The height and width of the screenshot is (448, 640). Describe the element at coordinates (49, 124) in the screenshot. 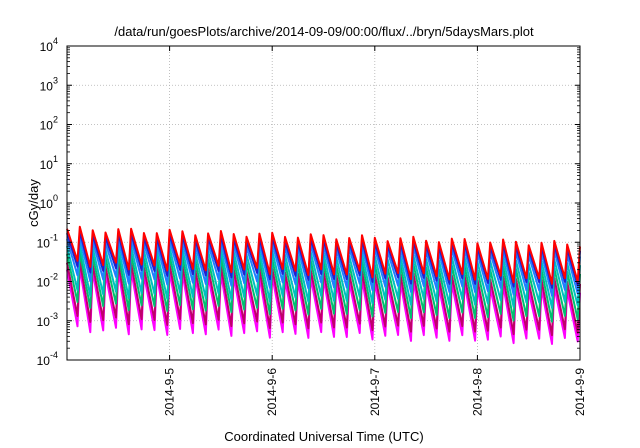

I see `y-tick-label: 10²` at that location.